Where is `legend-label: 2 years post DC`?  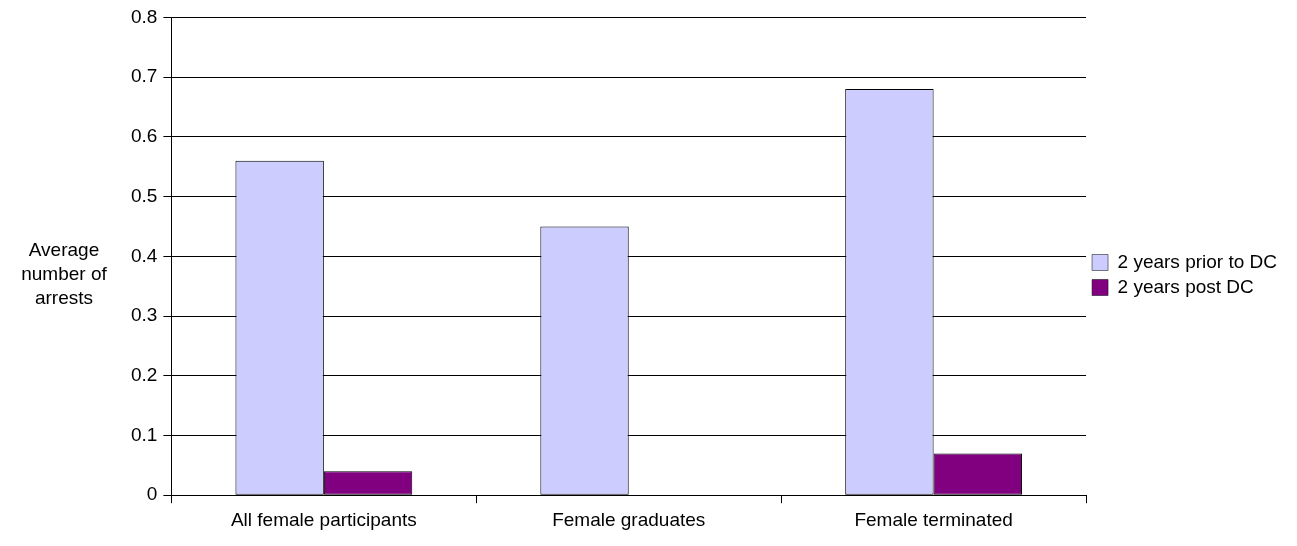
legend-label: 2 years post DC is located at coordinates (1185, 286).